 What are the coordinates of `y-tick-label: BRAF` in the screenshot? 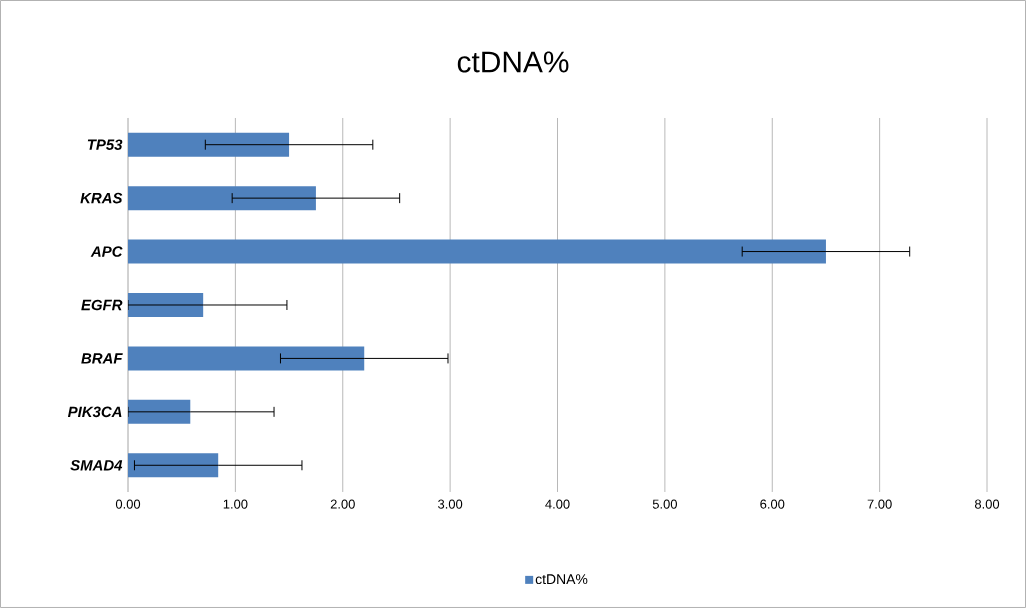 It's located at (102, 358).